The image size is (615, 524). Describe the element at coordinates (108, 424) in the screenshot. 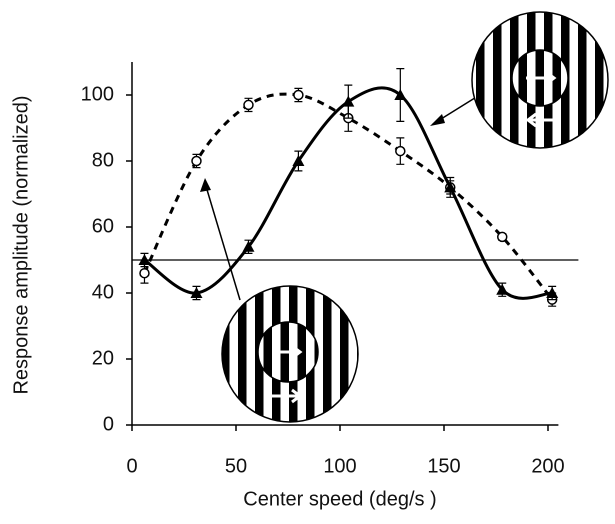

I see `y-tick-label: 0` at that location.